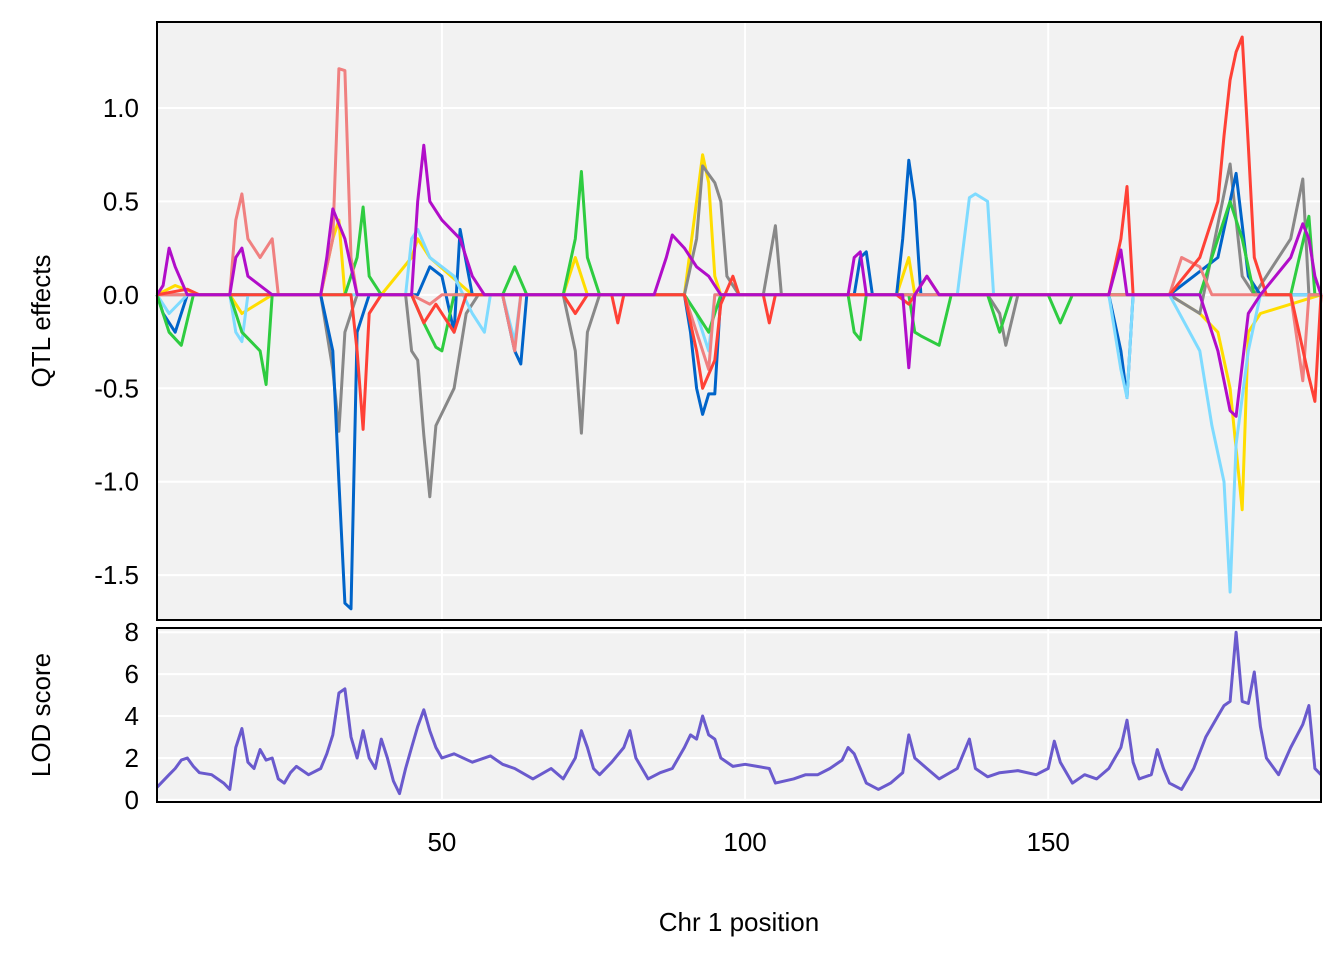 Image resolution: width=1344 pixels, height=960 pixels. I want to click on x-tick-label: 100, so click(744, 842).